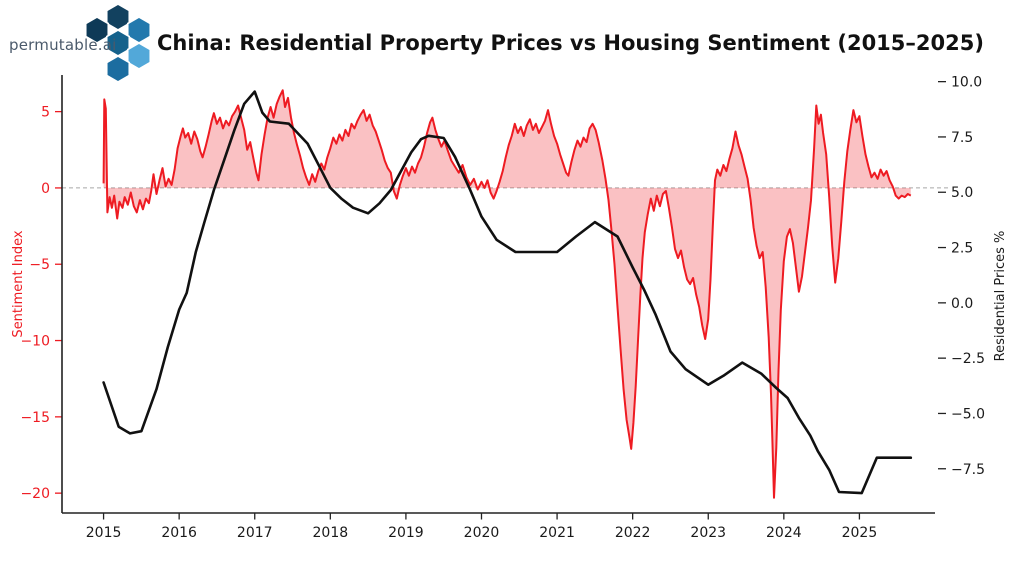  I want to click on x-tick-label: 2025, so click(860, 533).